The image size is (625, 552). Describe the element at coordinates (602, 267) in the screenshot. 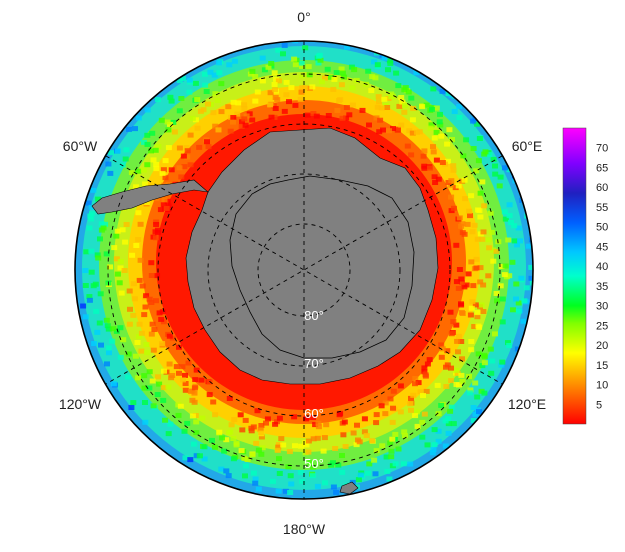

I see `colorbar-tick-label: 40` at that location.